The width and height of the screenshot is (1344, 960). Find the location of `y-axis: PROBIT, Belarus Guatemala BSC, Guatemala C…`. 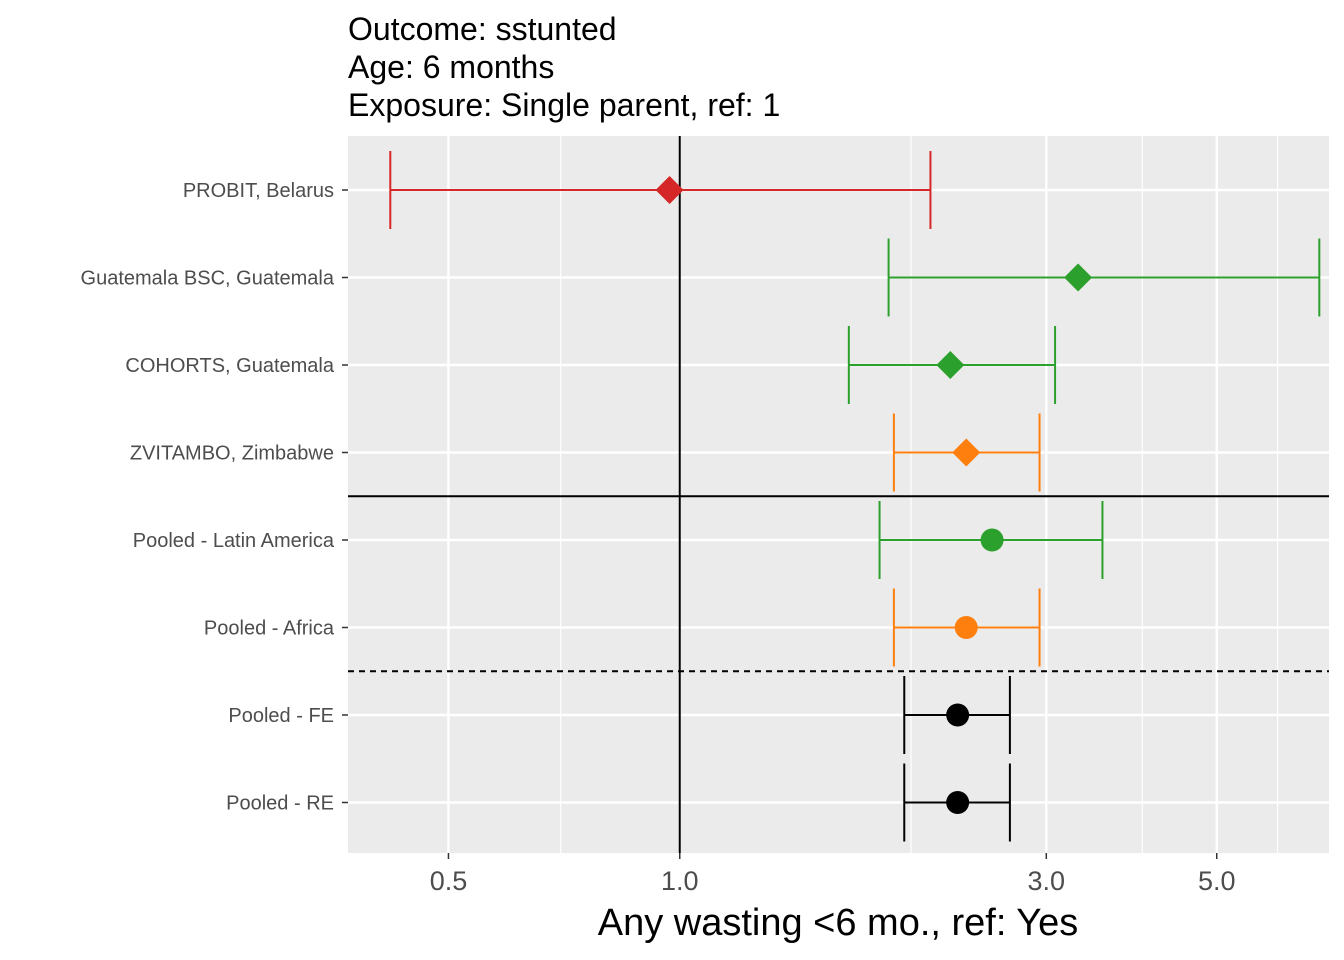

y-axis: PROBIT, Belarus Guatemala BSC, Guatemala C… is located at coordinates (214, 497).